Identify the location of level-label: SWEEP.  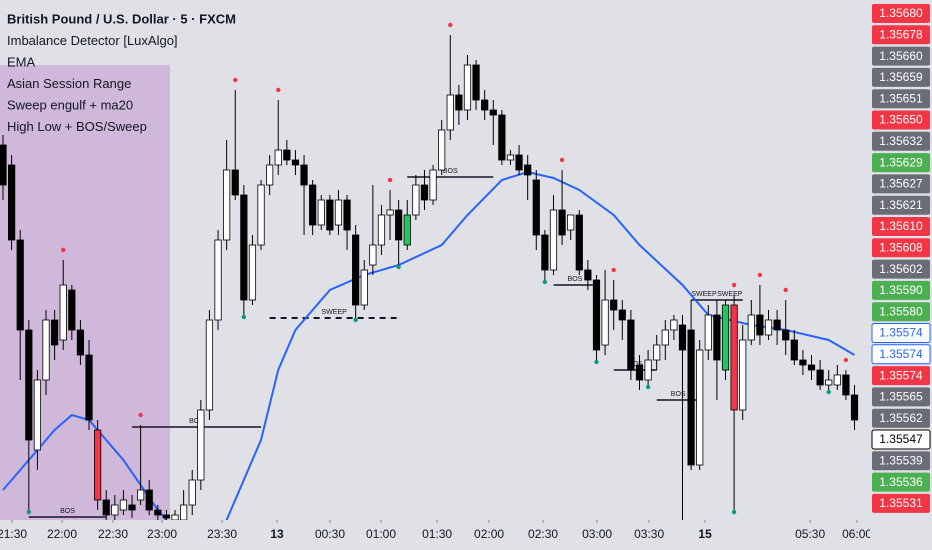
(730, 294).